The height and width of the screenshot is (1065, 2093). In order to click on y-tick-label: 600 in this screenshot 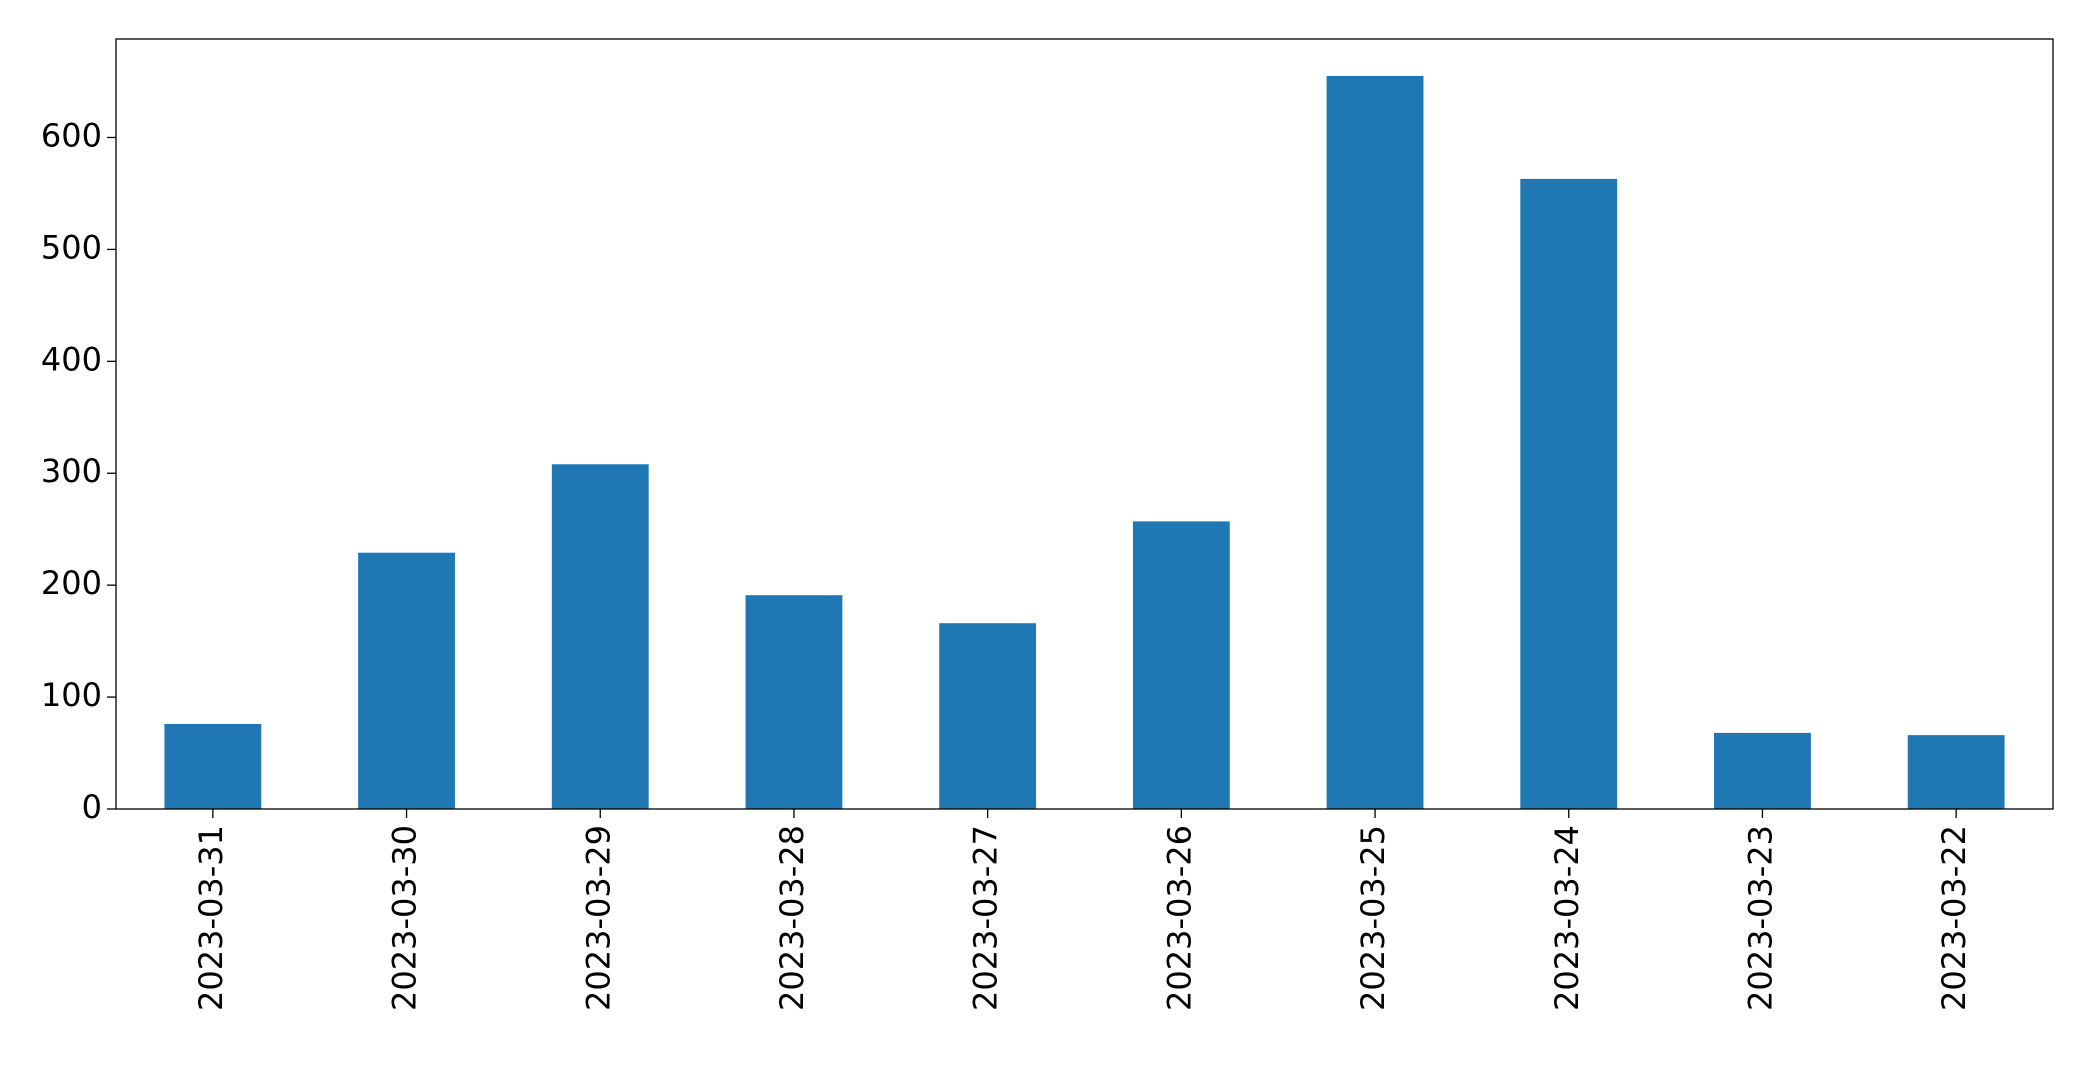, I will do `click(71, 135)`.